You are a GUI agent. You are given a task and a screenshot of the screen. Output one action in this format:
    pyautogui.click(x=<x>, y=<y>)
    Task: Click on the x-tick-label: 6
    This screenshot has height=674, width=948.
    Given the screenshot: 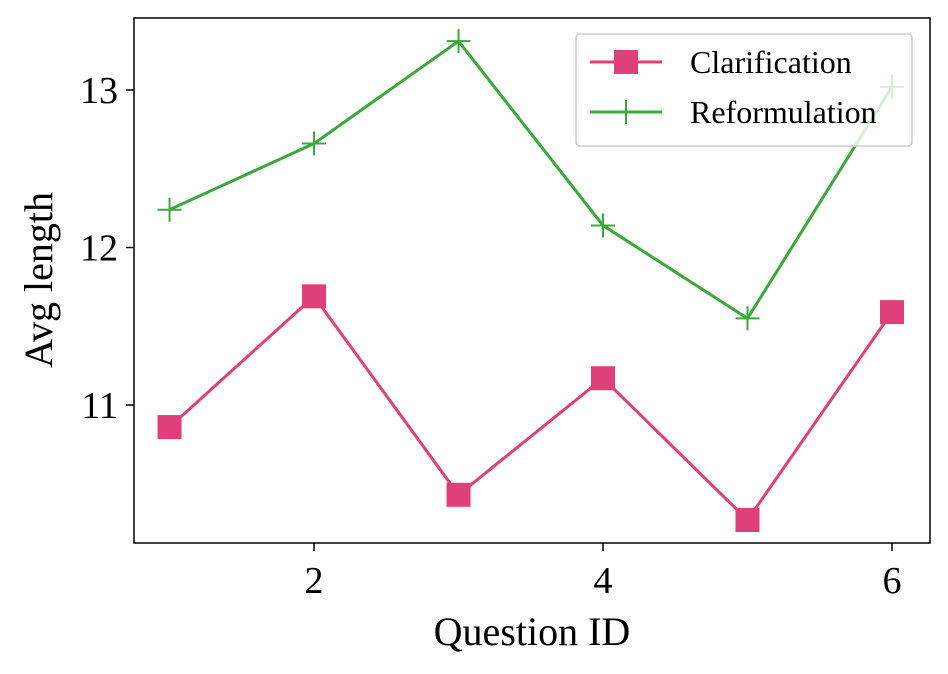 What is the action you would take?
    pyautogui.click(x=891, y=581)
    